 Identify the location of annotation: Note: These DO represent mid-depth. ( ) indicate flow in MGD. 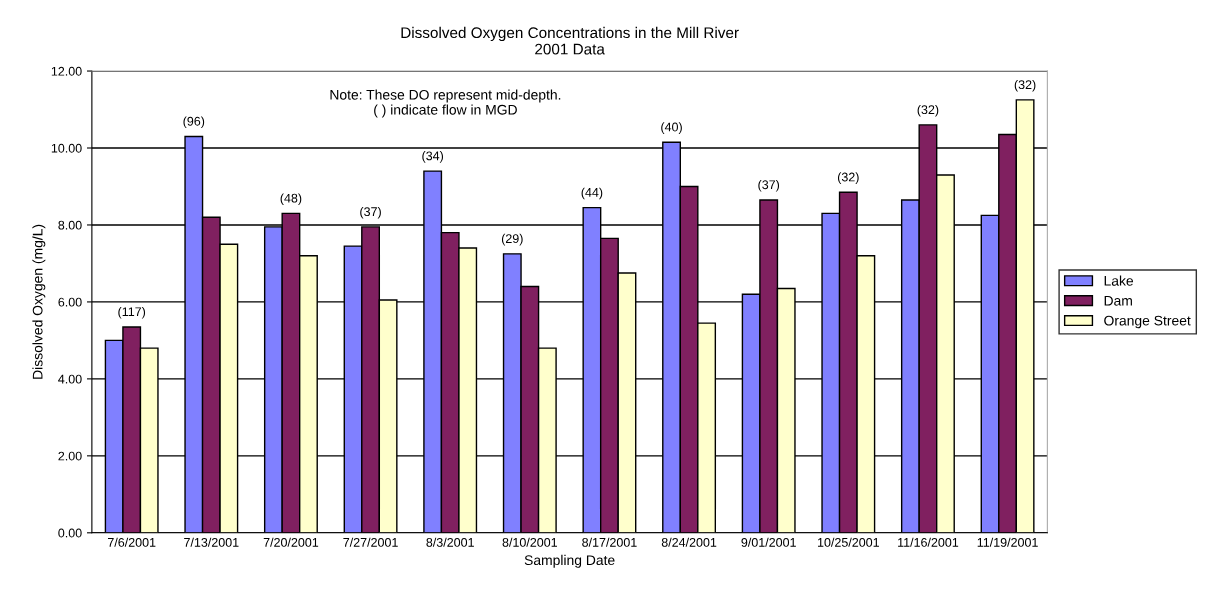
(445, 103).